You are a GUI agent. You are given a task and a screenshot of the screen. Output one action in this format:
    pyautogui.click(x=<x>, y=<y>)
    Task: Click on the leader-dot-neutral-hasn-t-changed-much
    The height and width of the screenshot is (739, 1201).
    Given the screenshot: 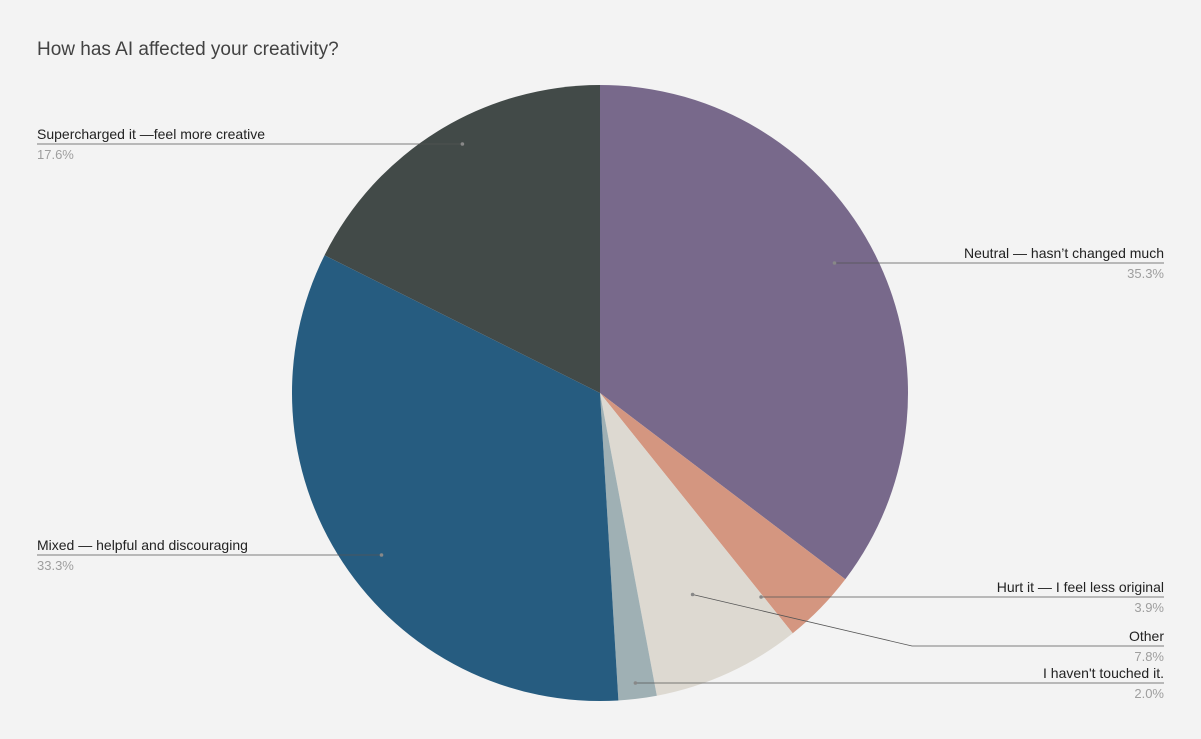 What is the action you would take?
    pyautogui.click(x=834, y=263)
    